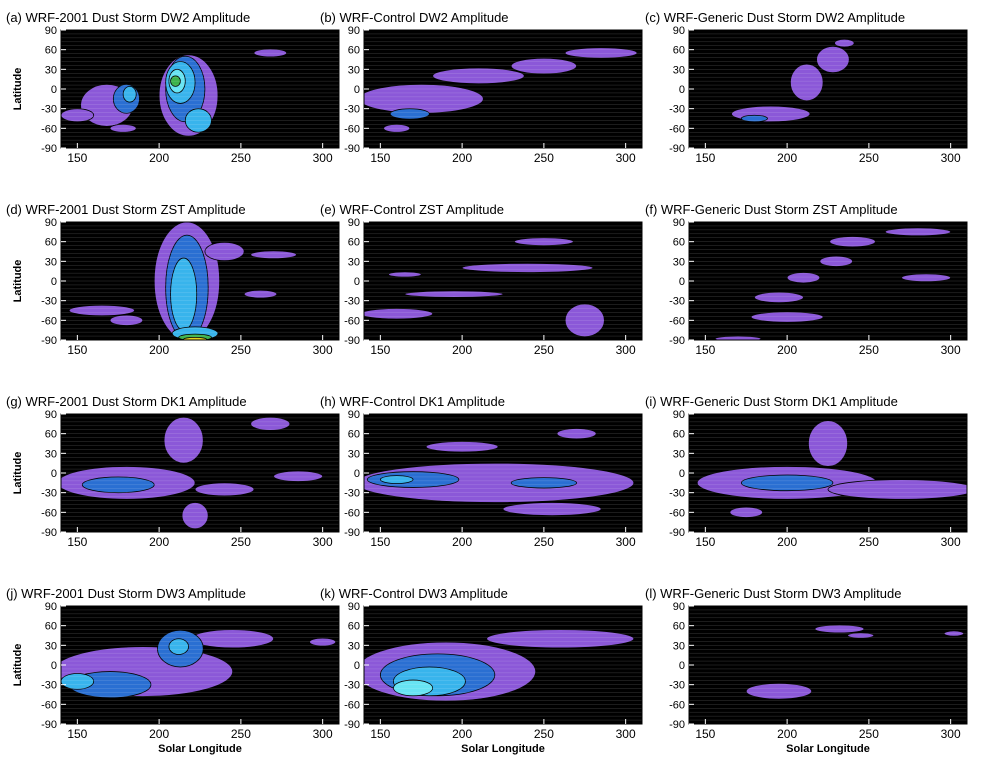 This screenshot has height=765, width=1007. What do you see at coordinates (414, 593) in the screenshot?
I see `panel-title: (k) WRF-Control DW3 Amplitude` at bounding box center [414, 593].